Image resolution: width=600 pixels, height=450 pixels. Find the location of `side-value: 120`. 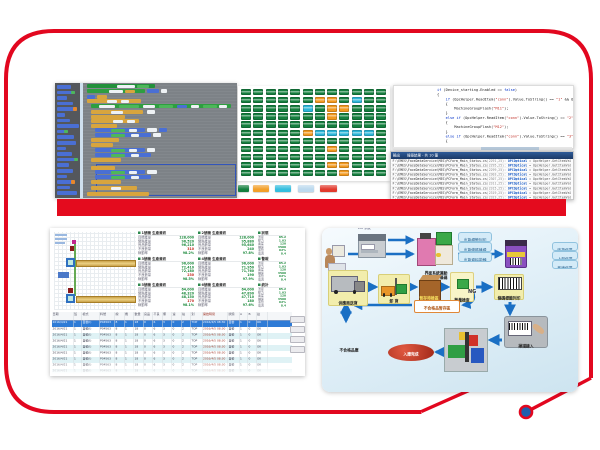

side-value: 120 is located at coordinates (282, 270).